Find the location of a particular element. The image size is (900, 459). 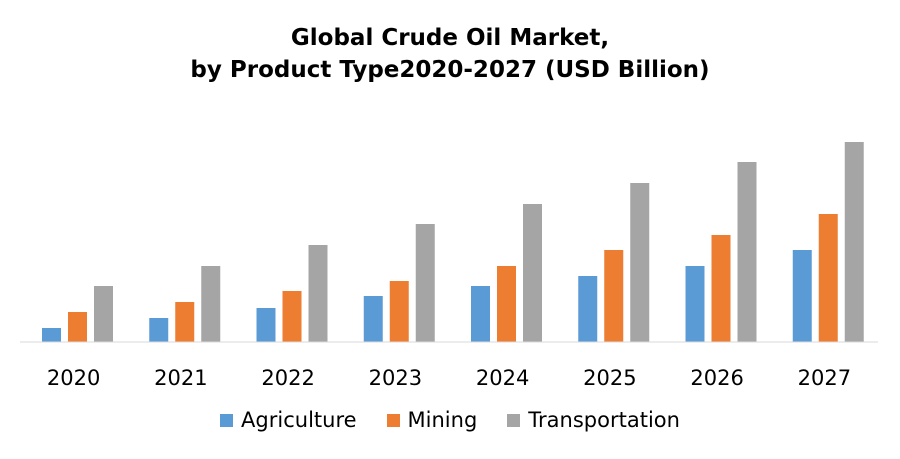

legend-label-agriculture: Agriculture is located at coordinates (299, 420).